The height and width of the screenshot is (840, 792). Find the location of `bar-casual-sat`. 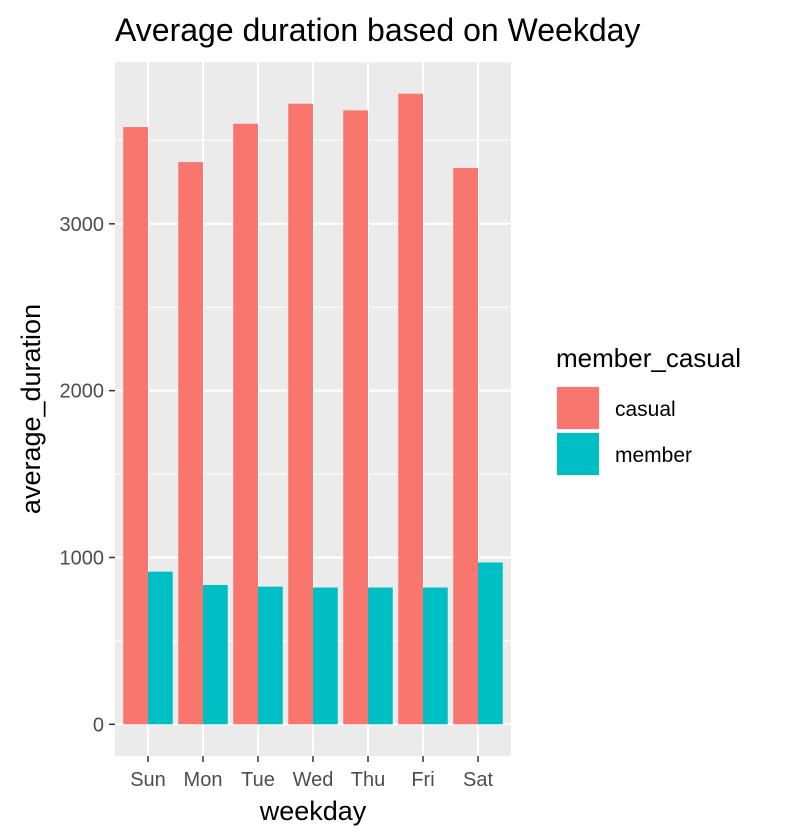

bar-casual-sat is located at coordinates (465, 446).